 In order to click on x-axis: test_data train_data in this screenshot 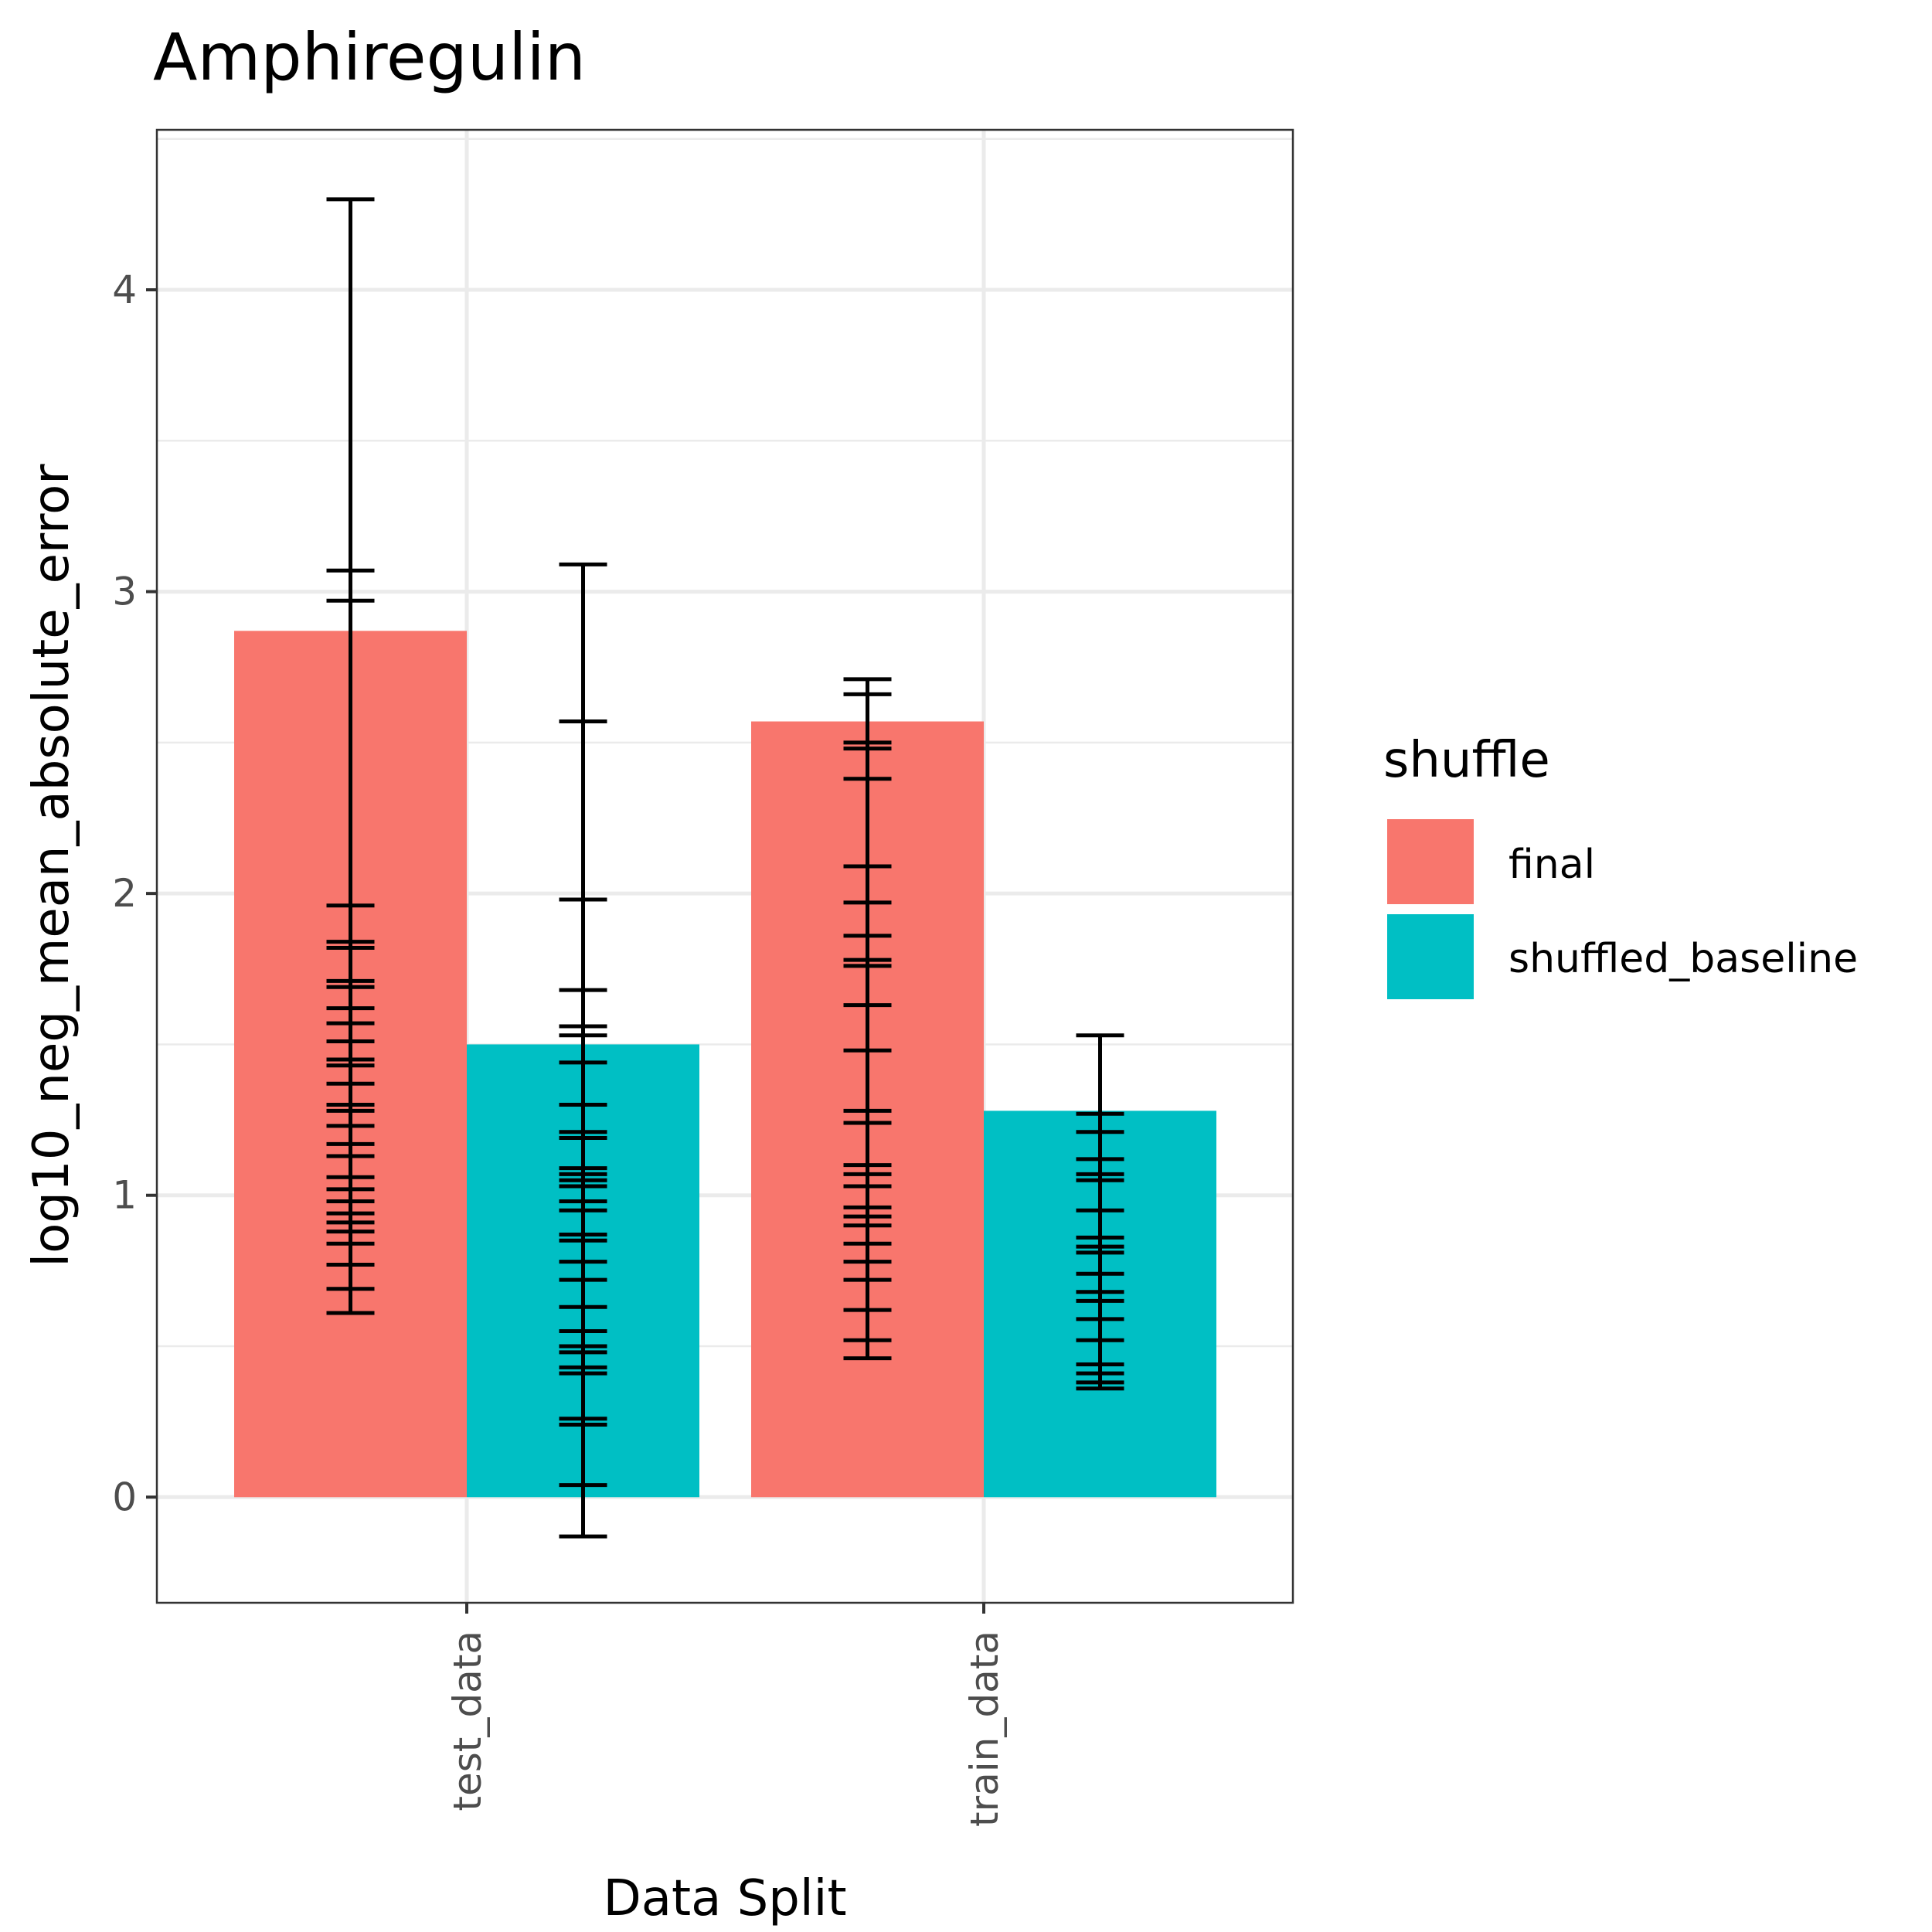, I will do `click(726, 1715)`.